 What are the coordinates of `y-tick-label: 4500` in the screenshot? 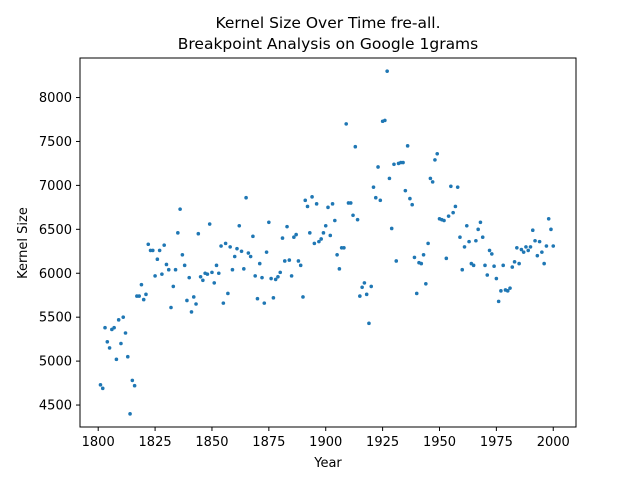 It's located at (55, 406).